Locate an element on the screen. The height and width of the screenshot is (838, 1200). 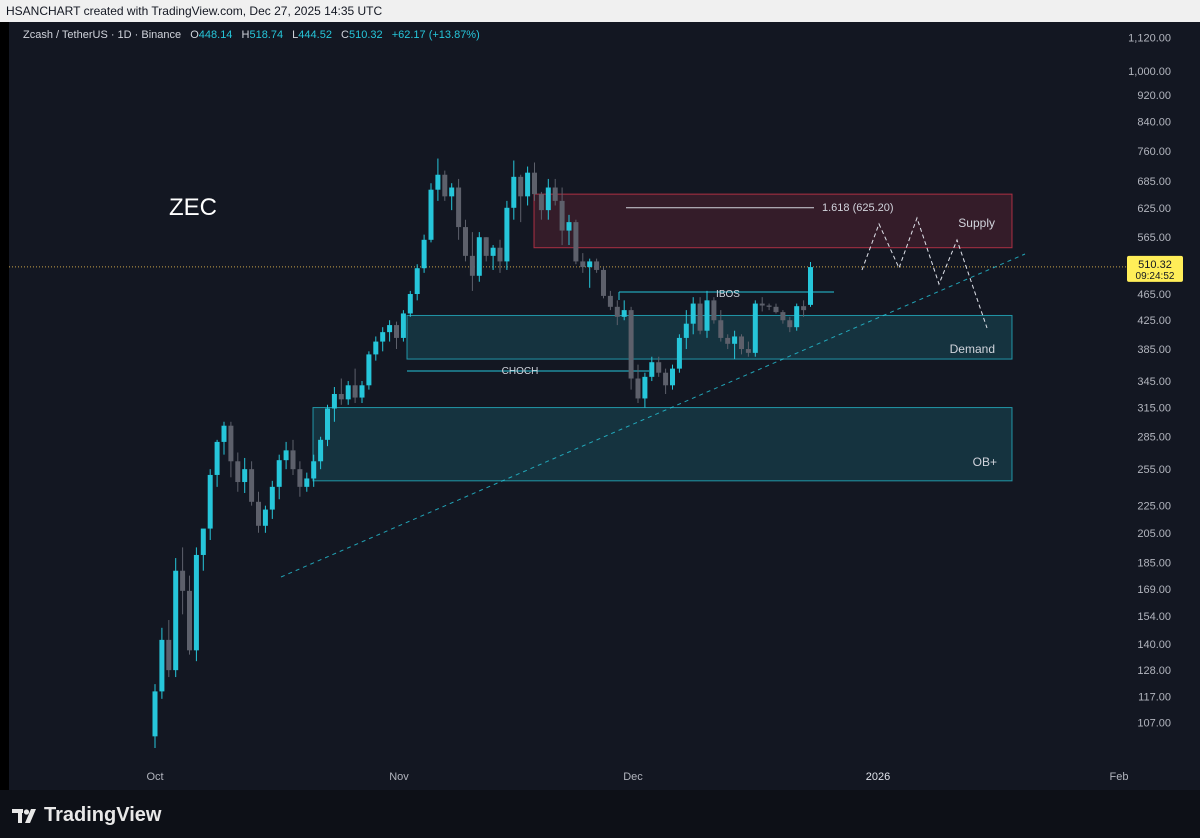
time-tick-label: Nov is located at coordinates (399, 777).